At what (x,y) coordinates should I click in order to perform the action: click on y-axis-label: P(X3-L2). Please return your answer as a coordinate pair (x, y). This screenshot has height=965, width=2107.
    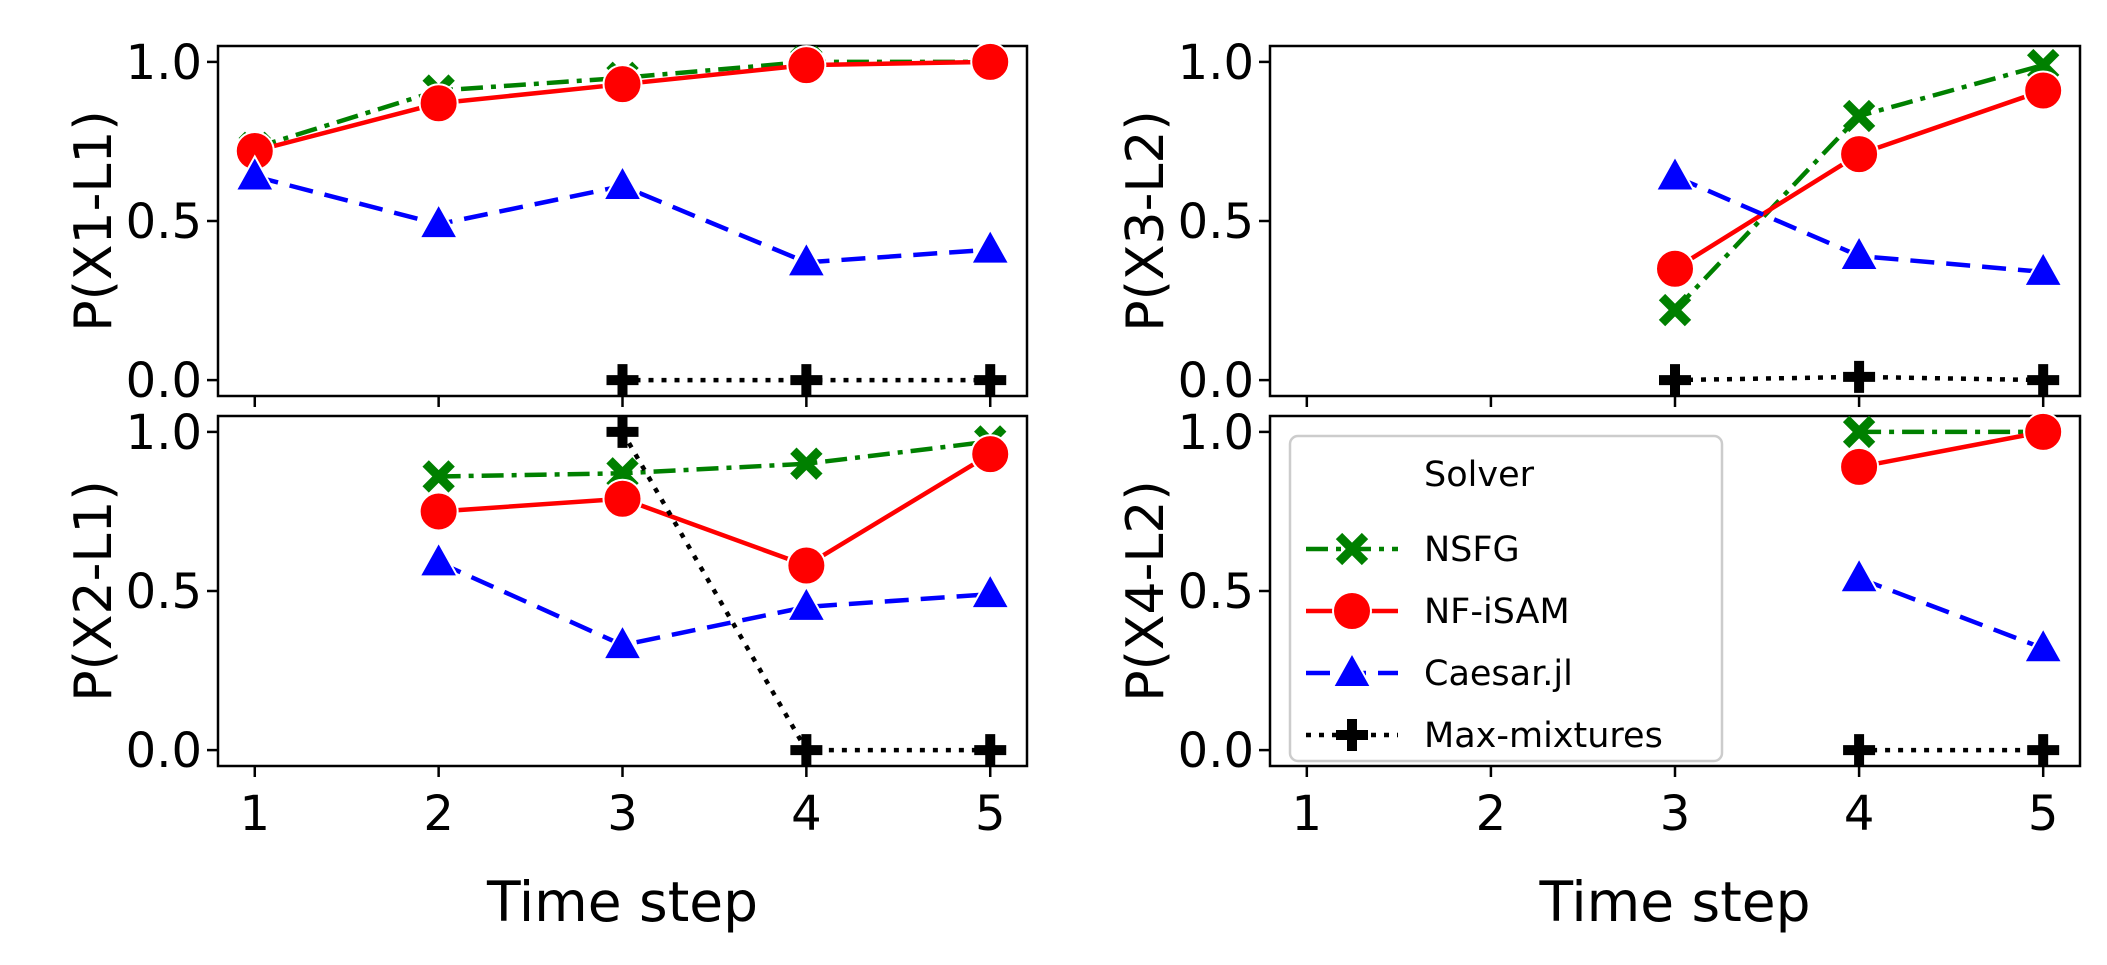
    Looking at the image, I should click on (1146, 220).